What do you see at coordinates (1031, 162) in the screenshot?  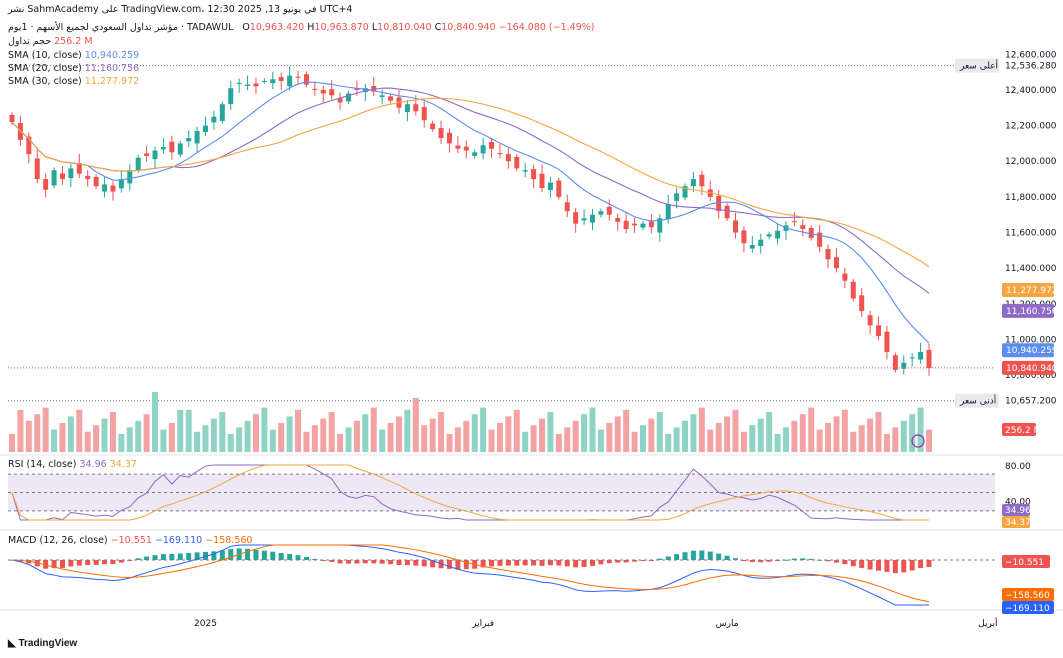 I see `y-tick-label: 12,000.000` at bounding box center [1031, 162].